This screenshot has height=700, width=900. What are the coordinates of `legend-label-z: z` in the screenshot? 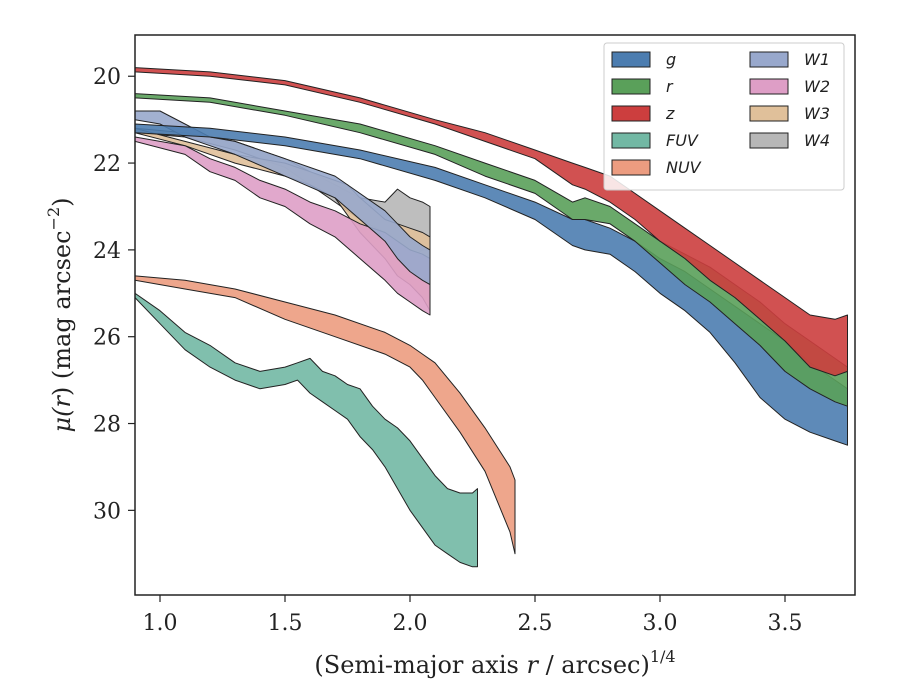 It's located at (670, 113).